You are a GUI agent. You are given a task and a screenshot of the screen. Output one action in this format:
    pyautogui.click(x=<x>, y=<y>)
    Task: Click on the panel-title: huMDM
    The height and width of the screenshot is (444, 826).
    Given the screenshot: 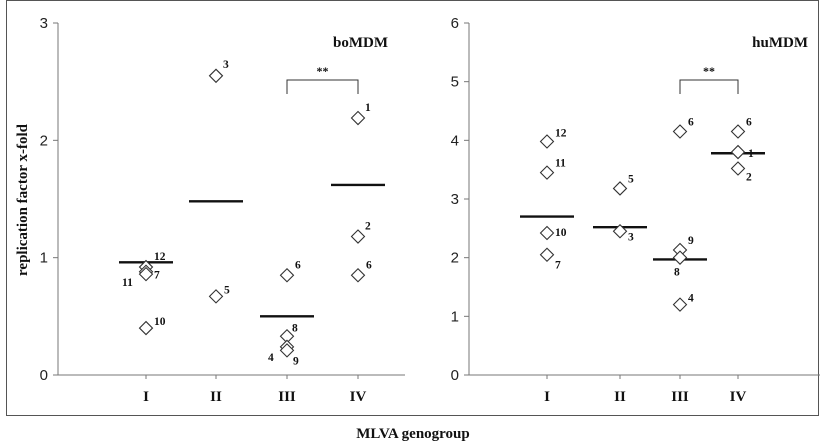 What is the action you would take?
    pyautogui.click(x=780, y=43)
    